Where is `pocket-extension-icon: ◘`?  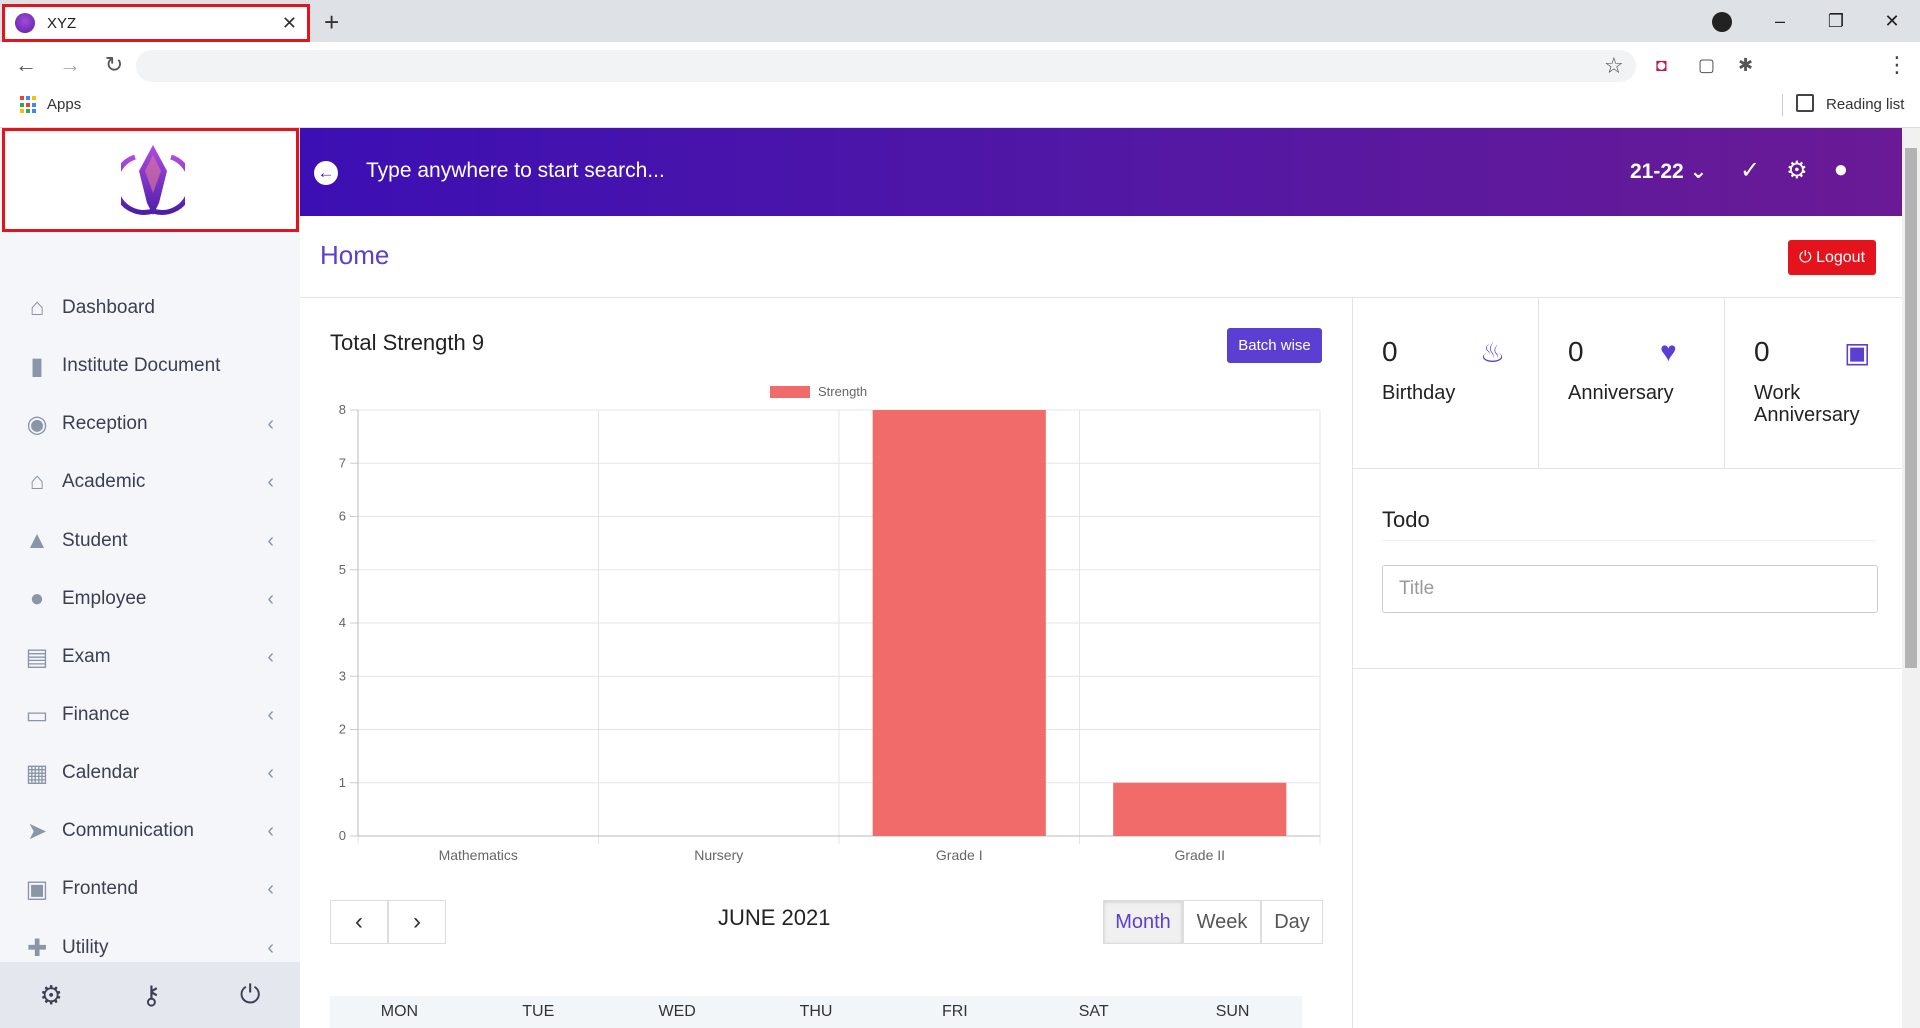 pocket-extension-icon: ◘ is located at coordinates (1661, 65).